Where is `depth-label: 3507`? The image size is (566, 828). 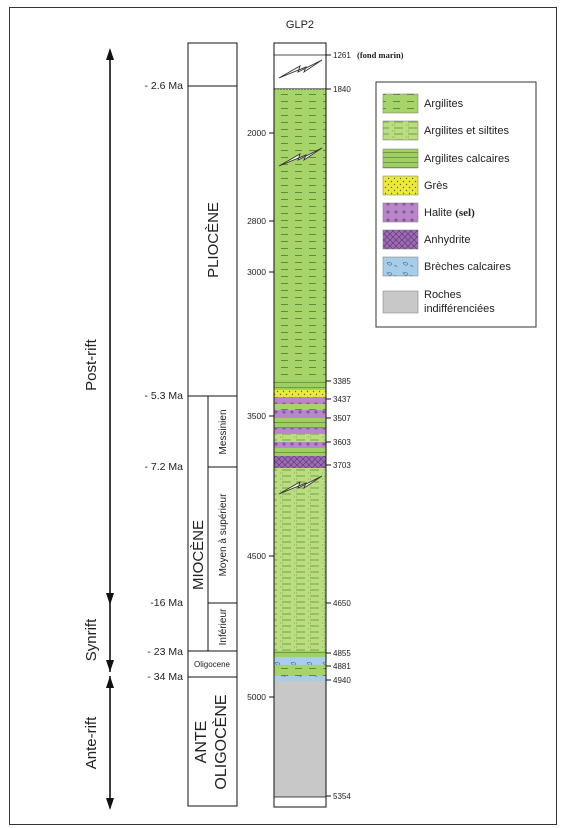
depth-label: 3507 is located at coordinates (342, 418).